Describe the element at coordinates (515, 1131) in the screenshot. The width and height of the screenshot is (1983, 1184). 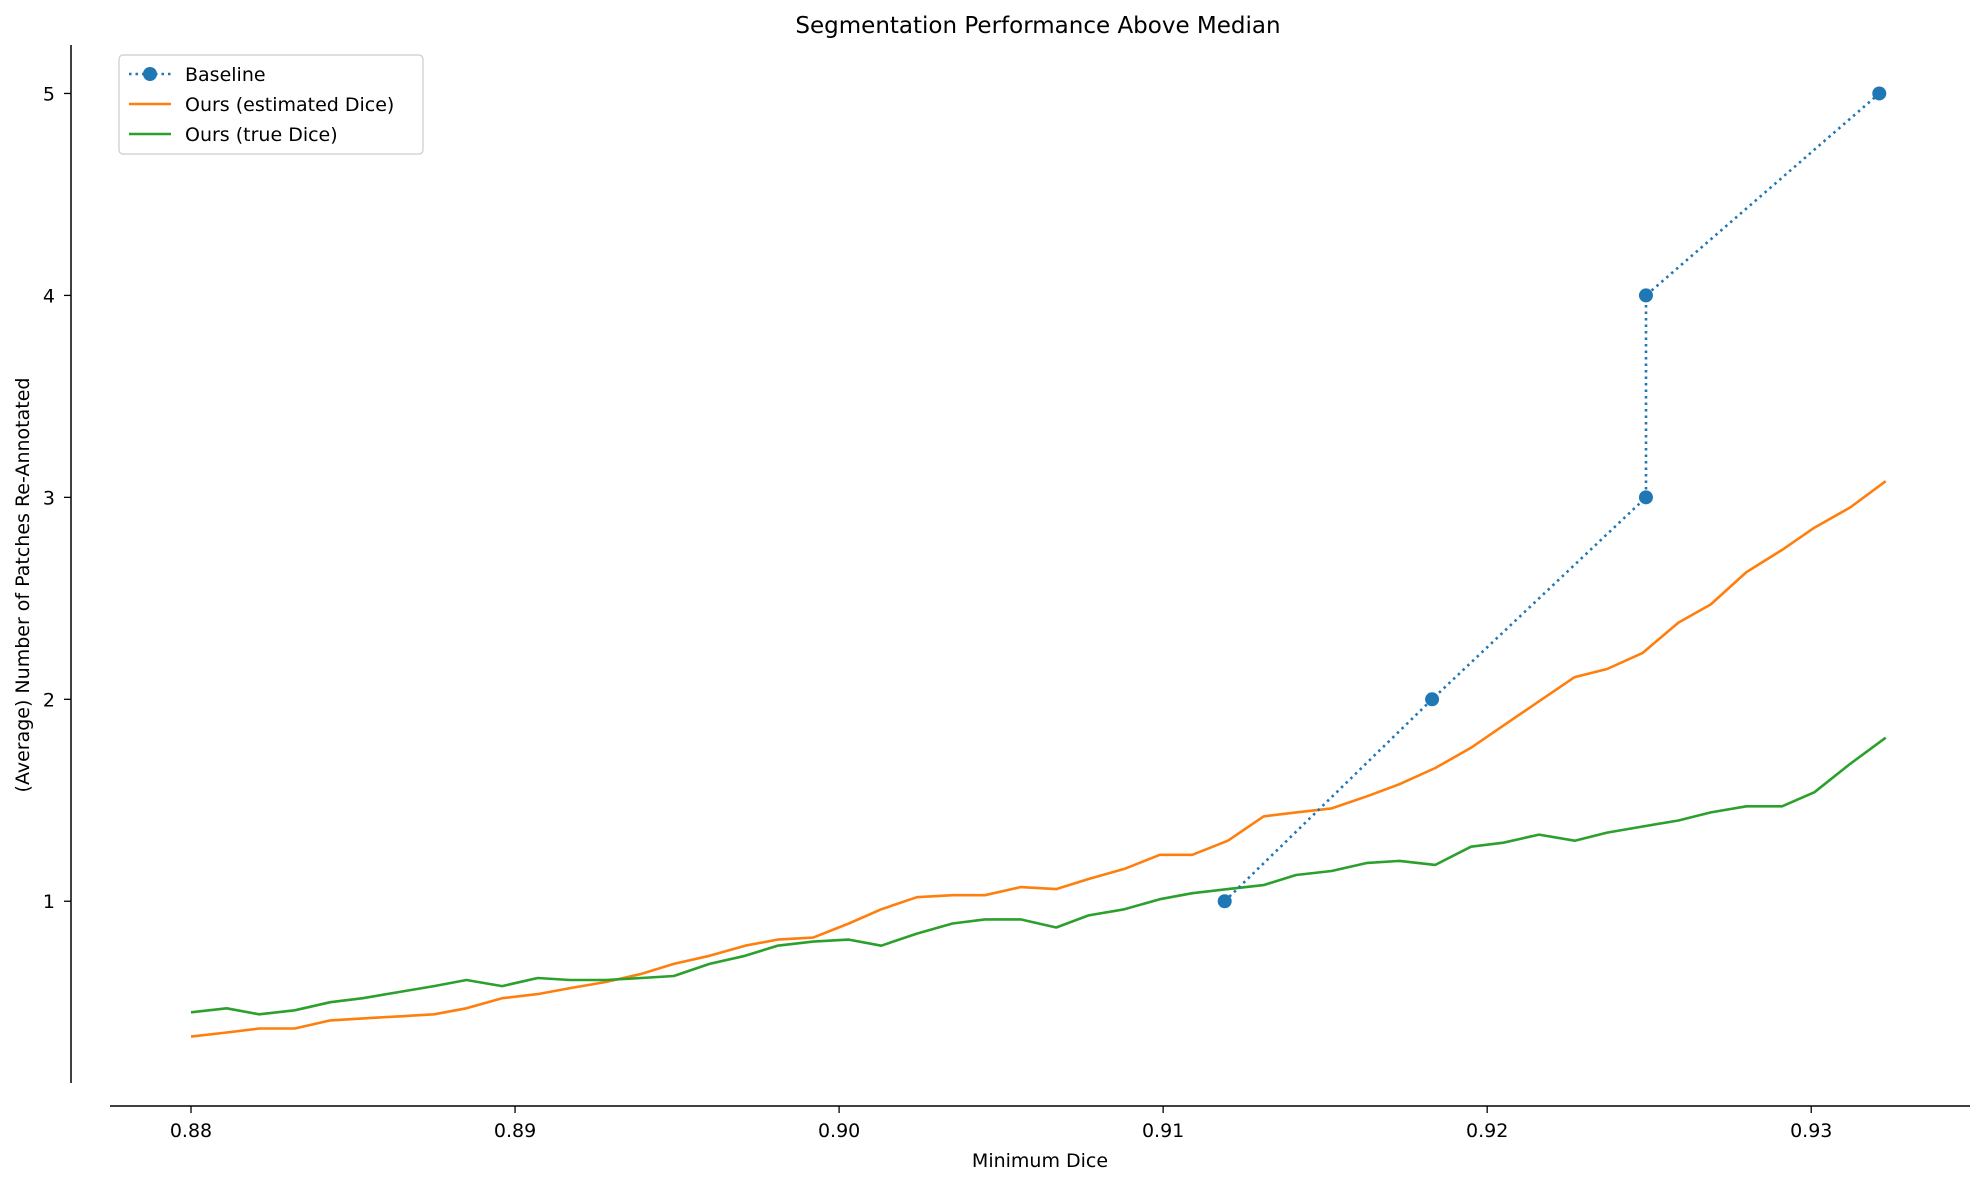
I see `x-tick-label: 0.89` at that location.